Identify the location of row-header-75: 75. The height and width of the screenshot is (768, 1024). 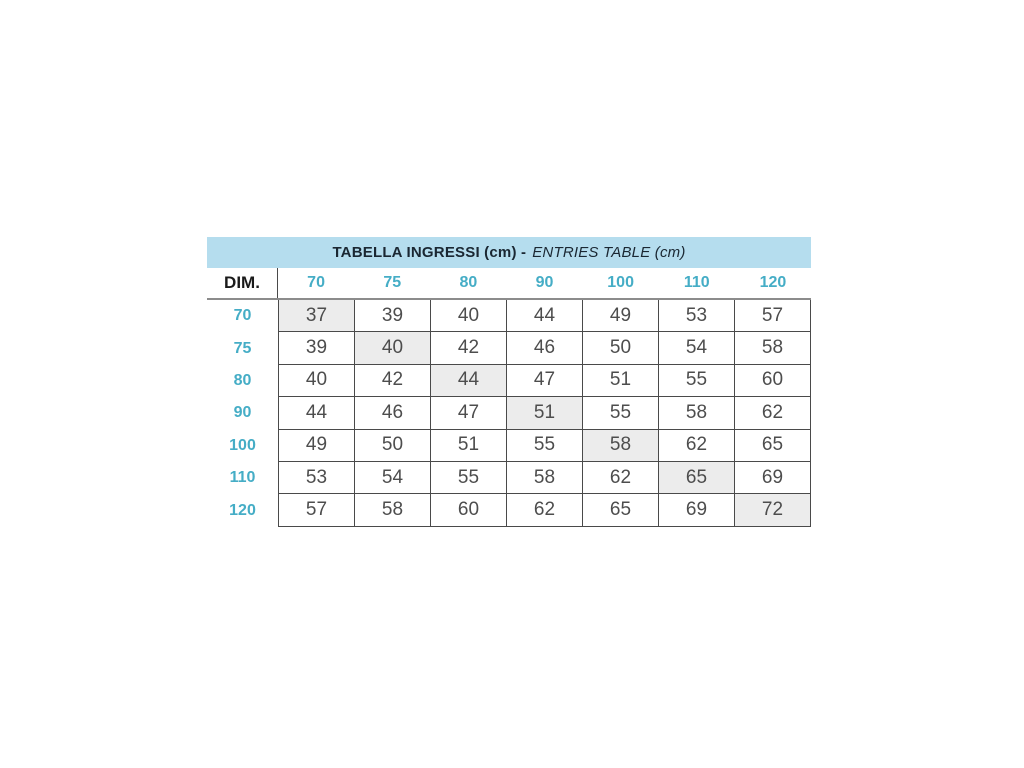
(242, 348).